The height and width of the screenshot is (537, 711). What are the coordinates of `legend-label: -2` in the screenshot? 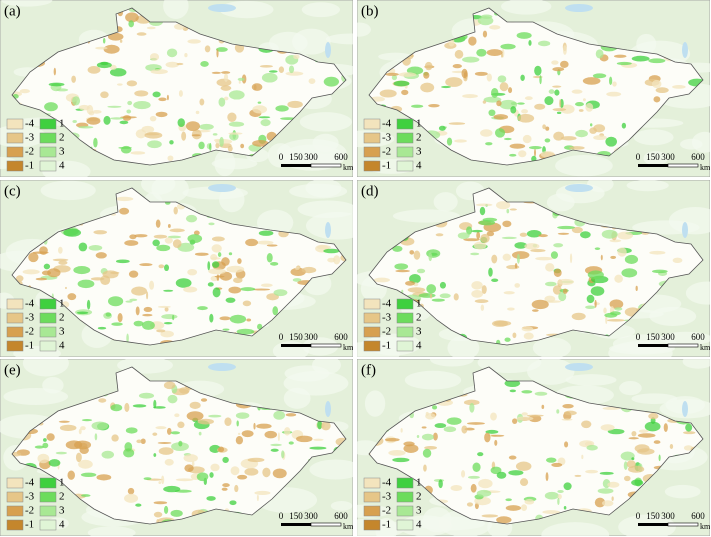 It's located at (29, 511).